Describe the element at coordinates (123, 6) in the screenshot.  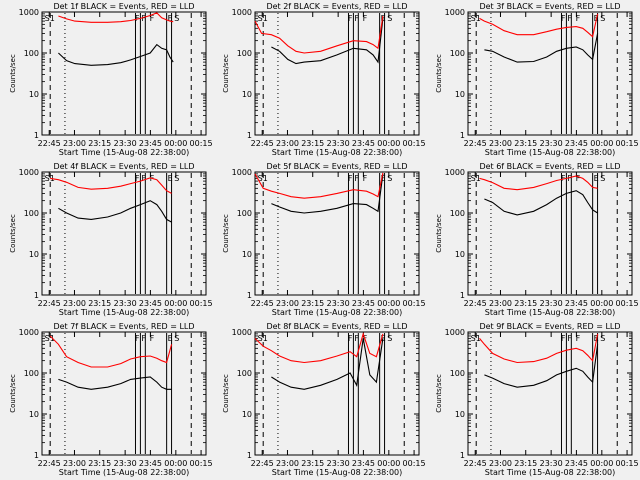
I see `panel-title: Det 1f BLACK = Events, RED = LLD` at that location.